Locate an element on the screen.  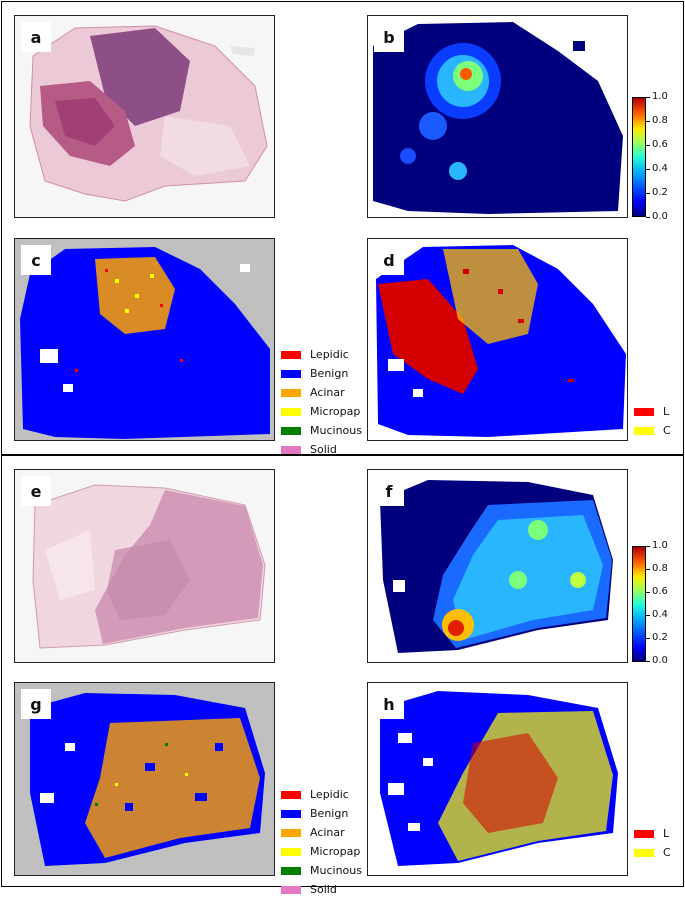
legend-item-l-bottom: L is located at coordinates (652, 833).